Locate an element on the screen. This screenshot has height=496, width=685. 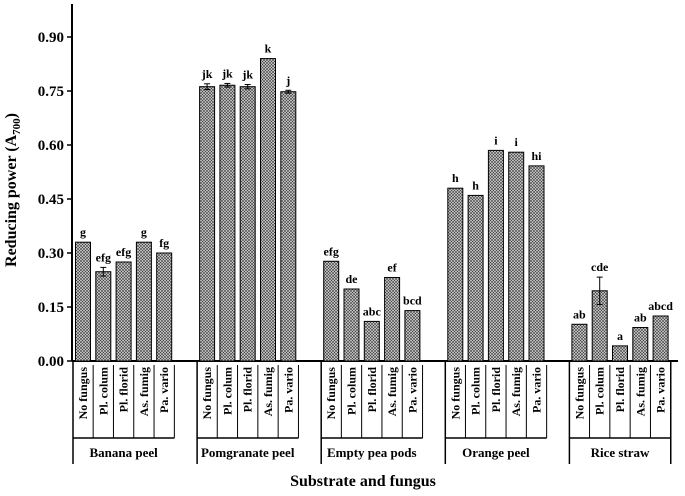
y-axis-title-subscript: 700 is located at coordinates (17, 126).